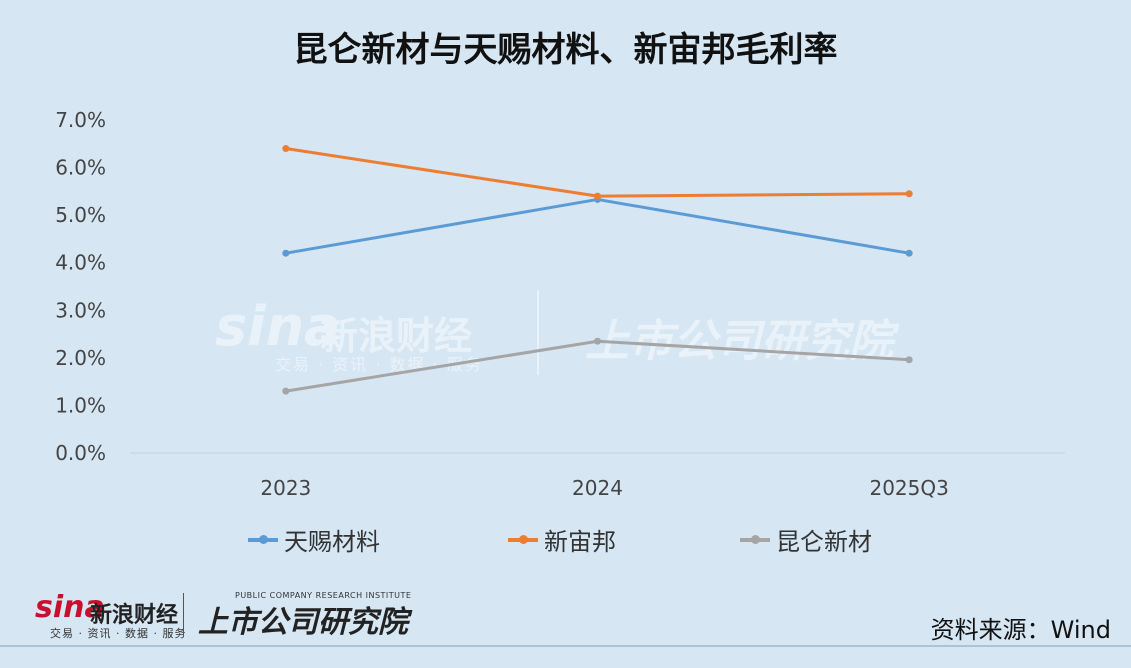 The image size is (1131, 668). I want to click on legend-swatch-xinzhoubang, so click(523, 539).